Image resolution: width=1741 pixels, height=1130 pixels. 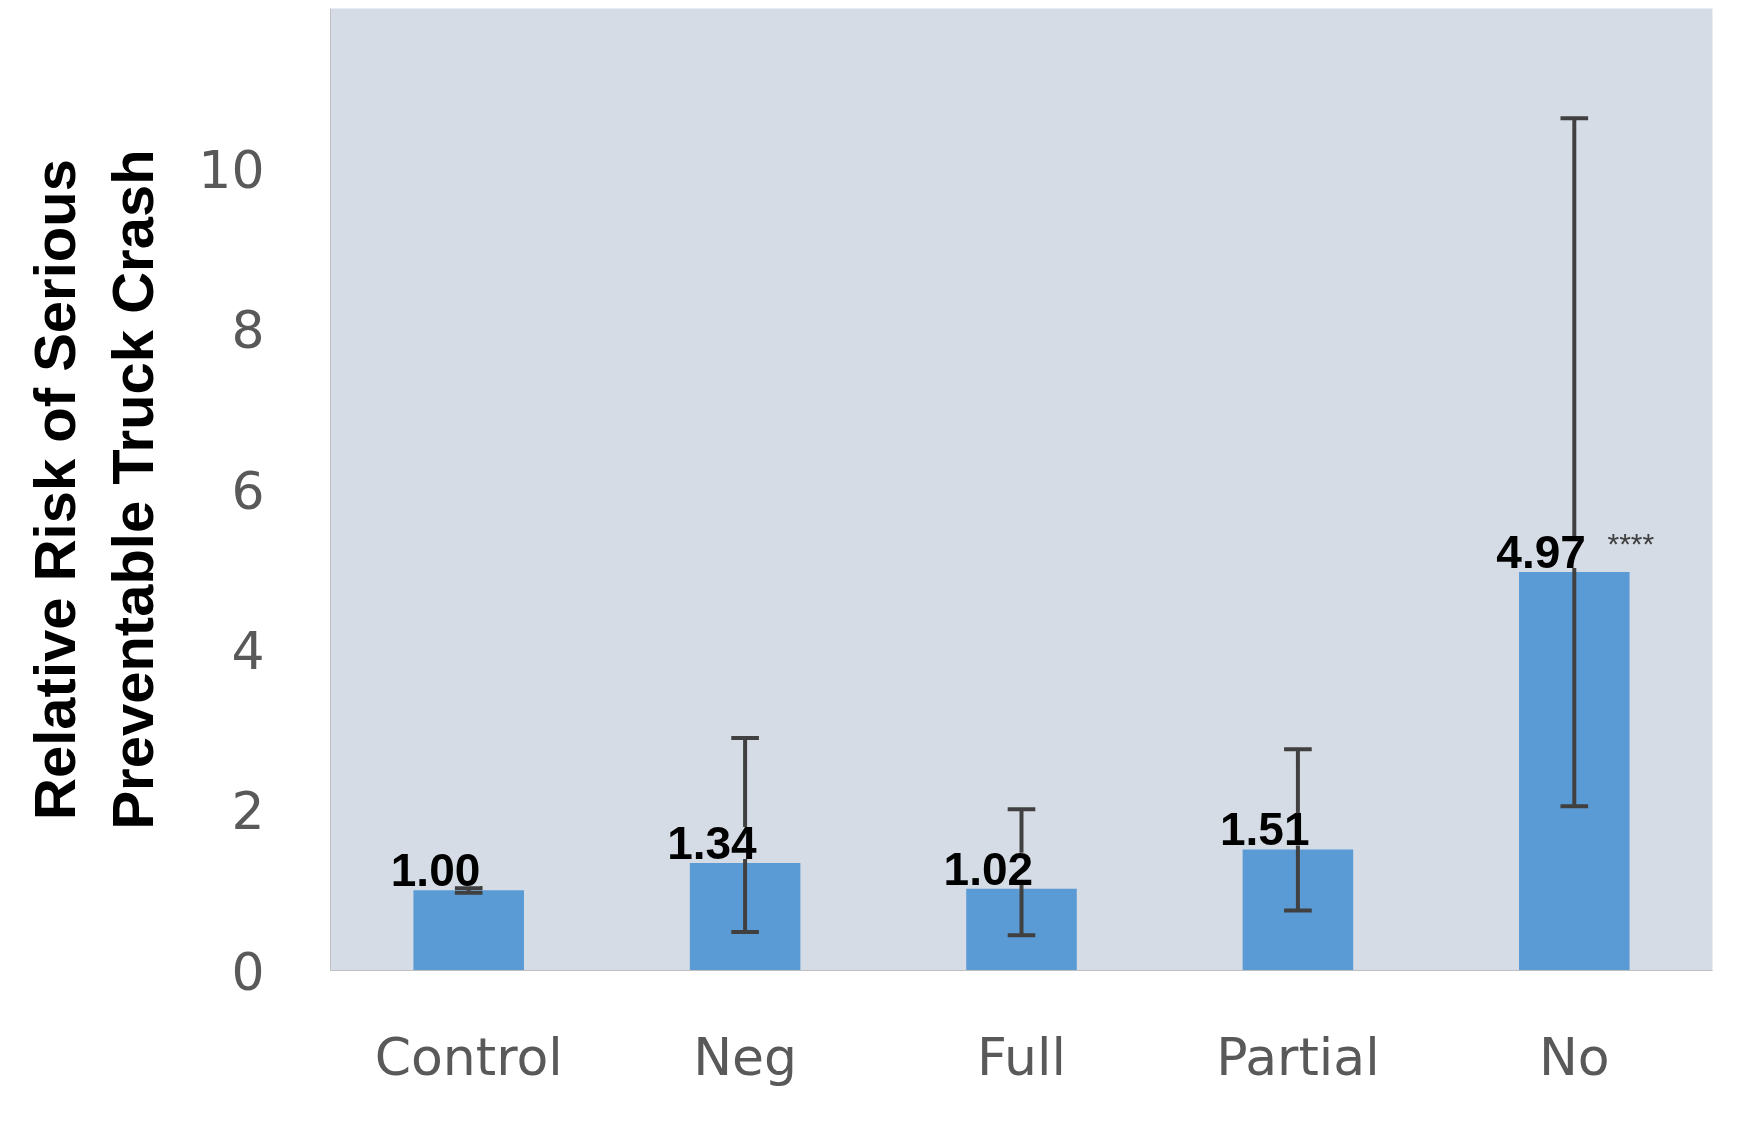 What do you see at coordinates (248, 811) in the screenshot?
I see `y-tick-label: 2` at bounding box center [248, 811].